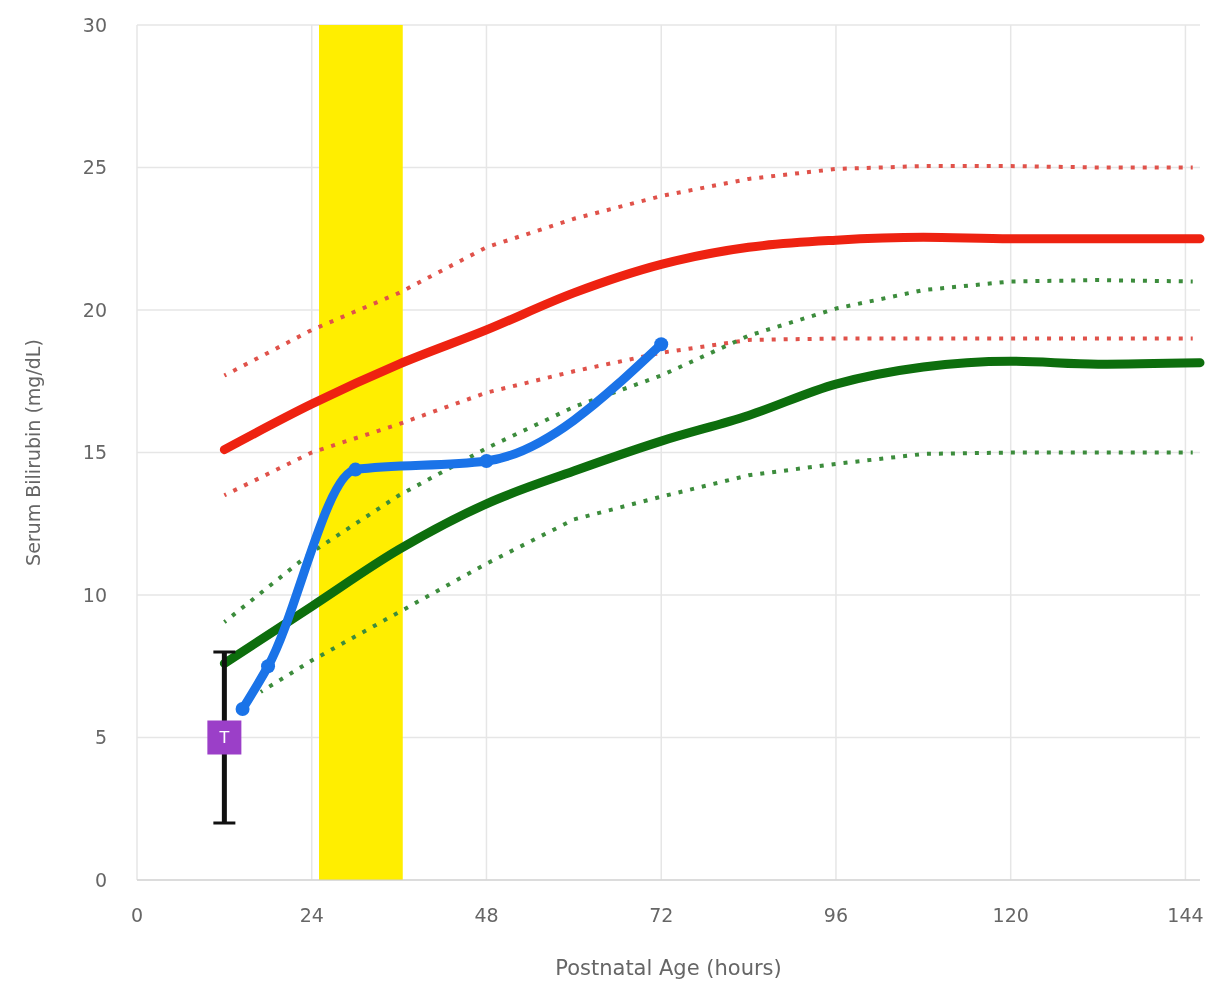 This screenshot has width=1215, height=985. Describe the element at coordinates (708, 417) in the screenshot. I see `line-series` at that location.